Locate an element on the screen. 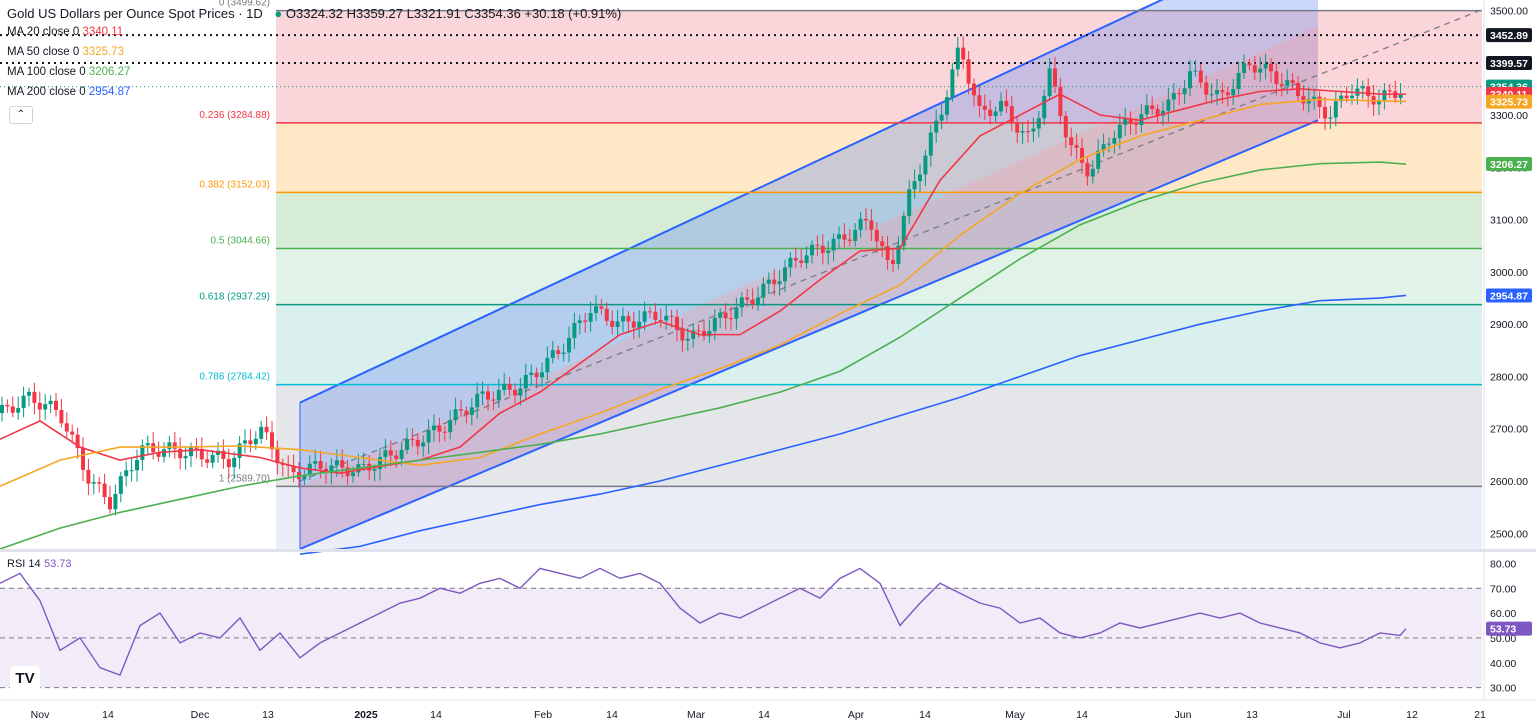  fib-level-label: 0 (3499.62) is located at coordinates (244, 4).